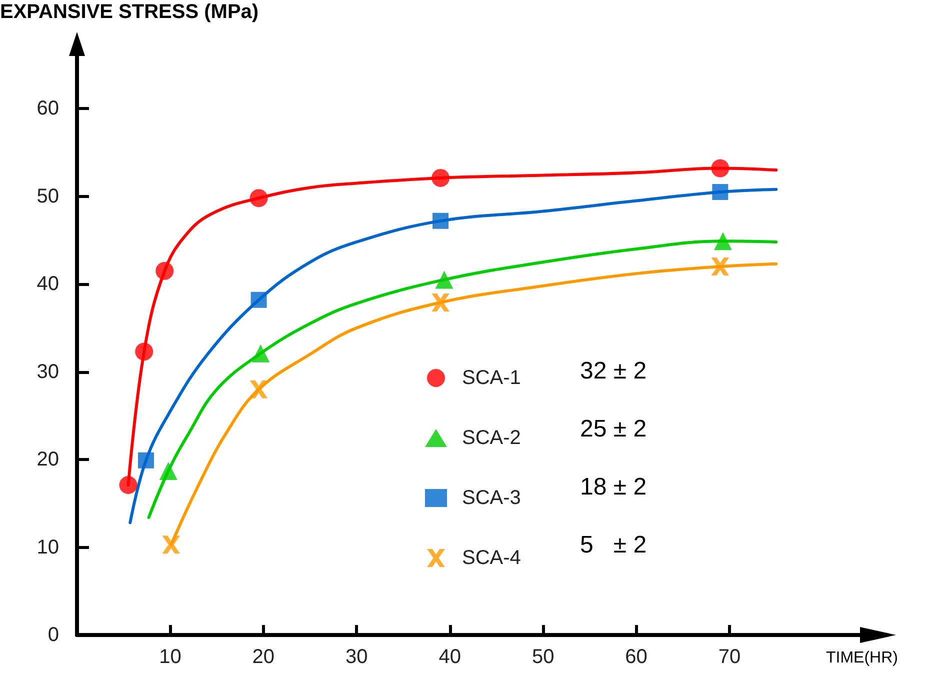 The image size is (944, 675). Describe the element at coordinates (491, 558) in the screenshot. I see `legend-label: SCA-4` at that location.